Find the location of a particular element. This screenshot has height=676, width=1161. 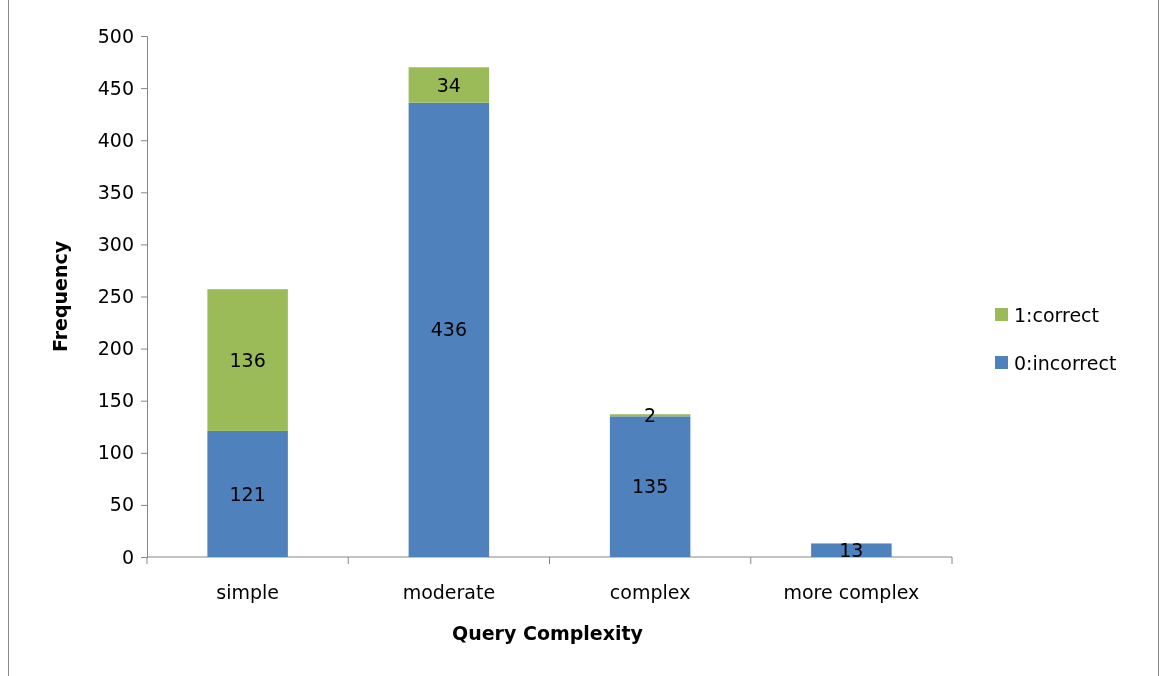

y-tick-label: 250 is located at coordinates (115, 296).